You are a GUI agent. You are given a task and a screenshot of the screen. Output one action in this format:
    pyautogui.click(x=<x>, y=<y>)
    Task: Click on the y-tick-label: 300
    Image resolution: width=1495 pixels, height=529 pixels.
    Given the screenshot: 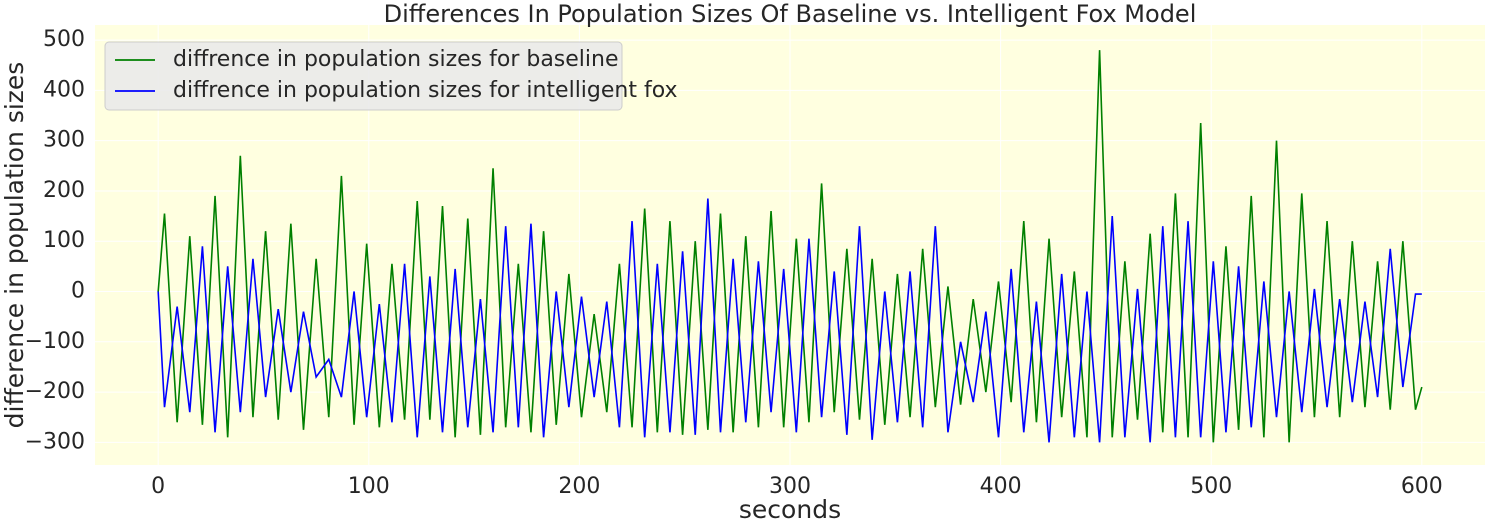 What is the action you would take?
    pyautogui.click(x=64, y=140)
    